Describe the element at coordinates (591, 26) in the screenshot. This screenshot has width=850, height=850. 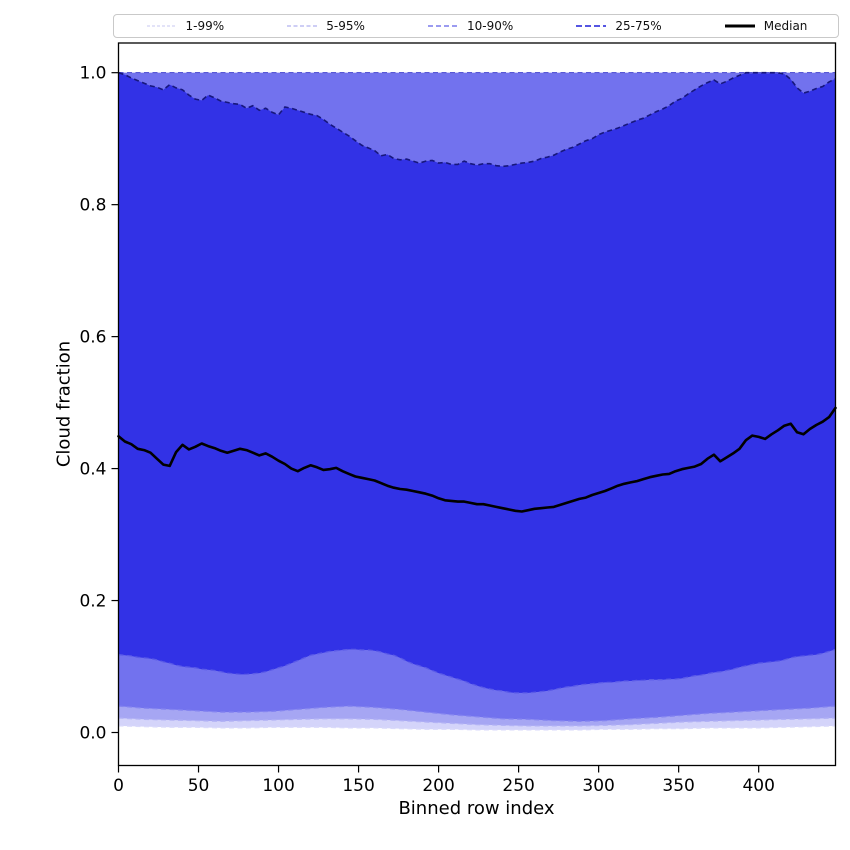
I see `legend-line-25-75-icon` at that location.